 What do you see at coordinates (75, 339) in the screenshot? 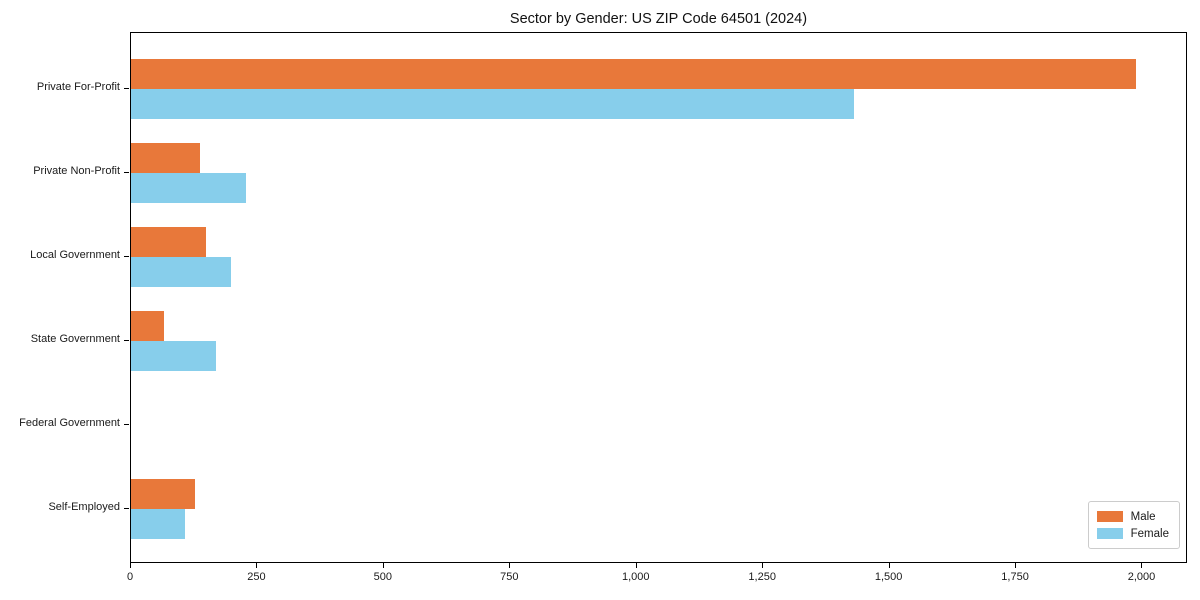
I see `y-tick-label: State Government` at bounding box center [75, 339].